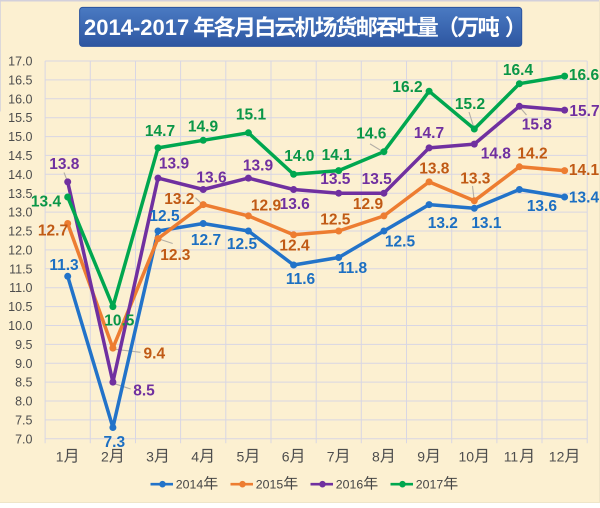 The height and width of the screenshot is (508, 600). What do you see at coordinates (20, 251) in the screenshot?
I see `svg-text: 12.0` at bounding box center [20, 251].